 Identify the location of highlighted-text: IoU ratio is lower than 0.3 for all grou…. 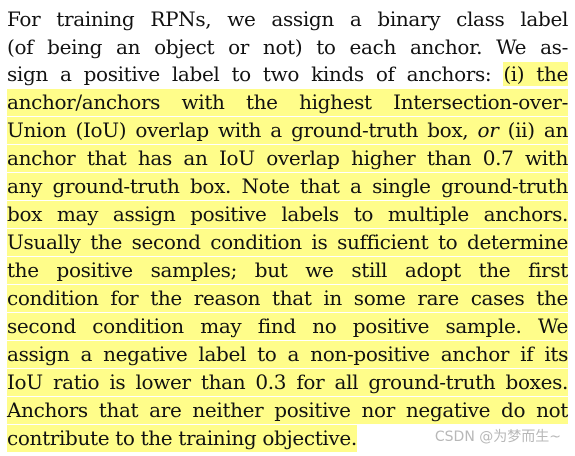
(287, 382).